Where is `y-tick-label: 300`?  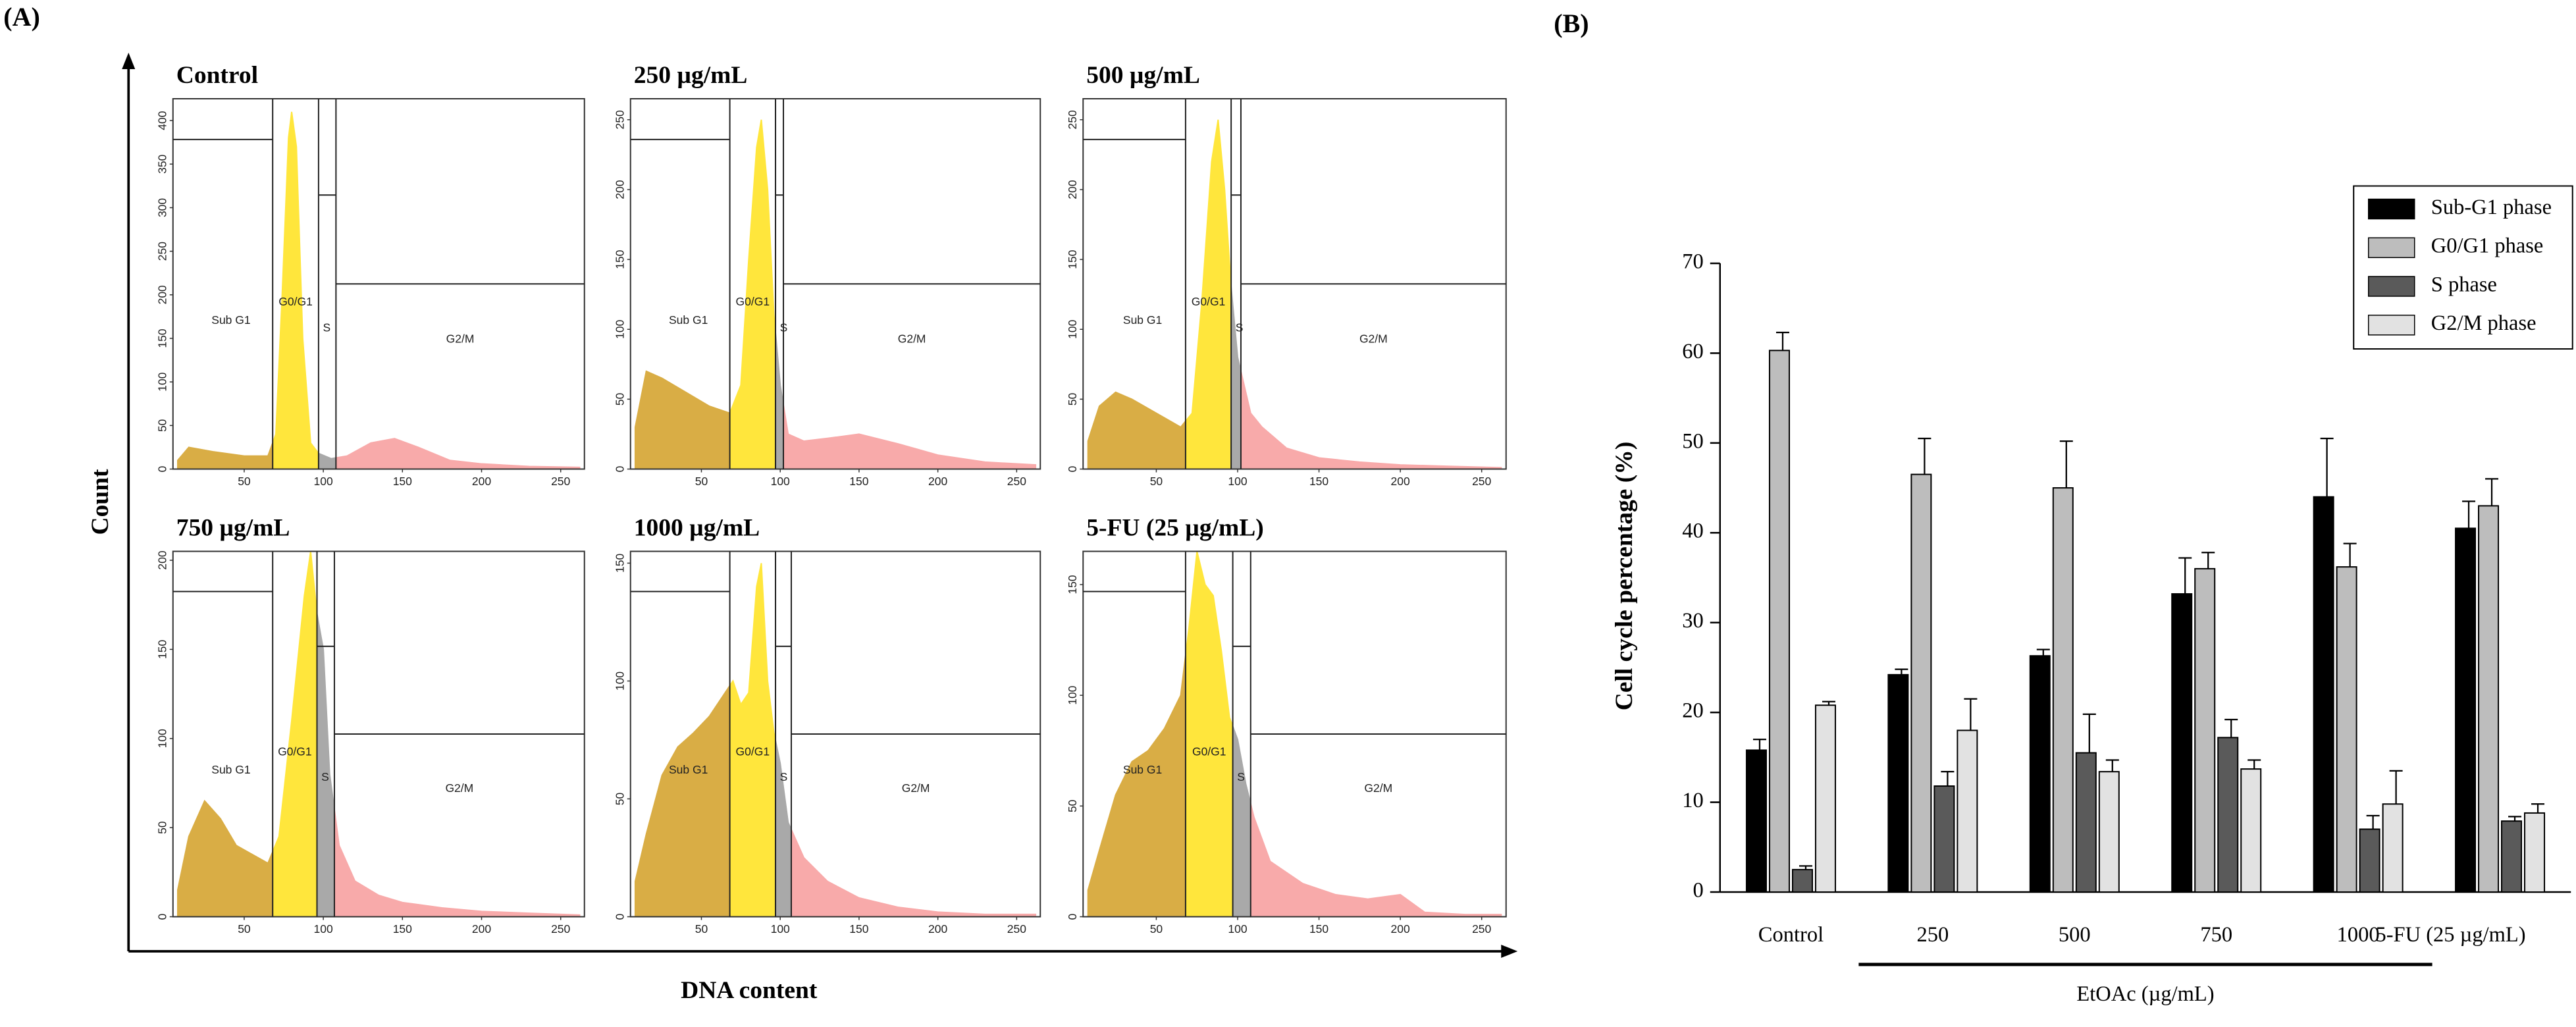
y-tick-label: 300 is located at coordinates (162, 207).